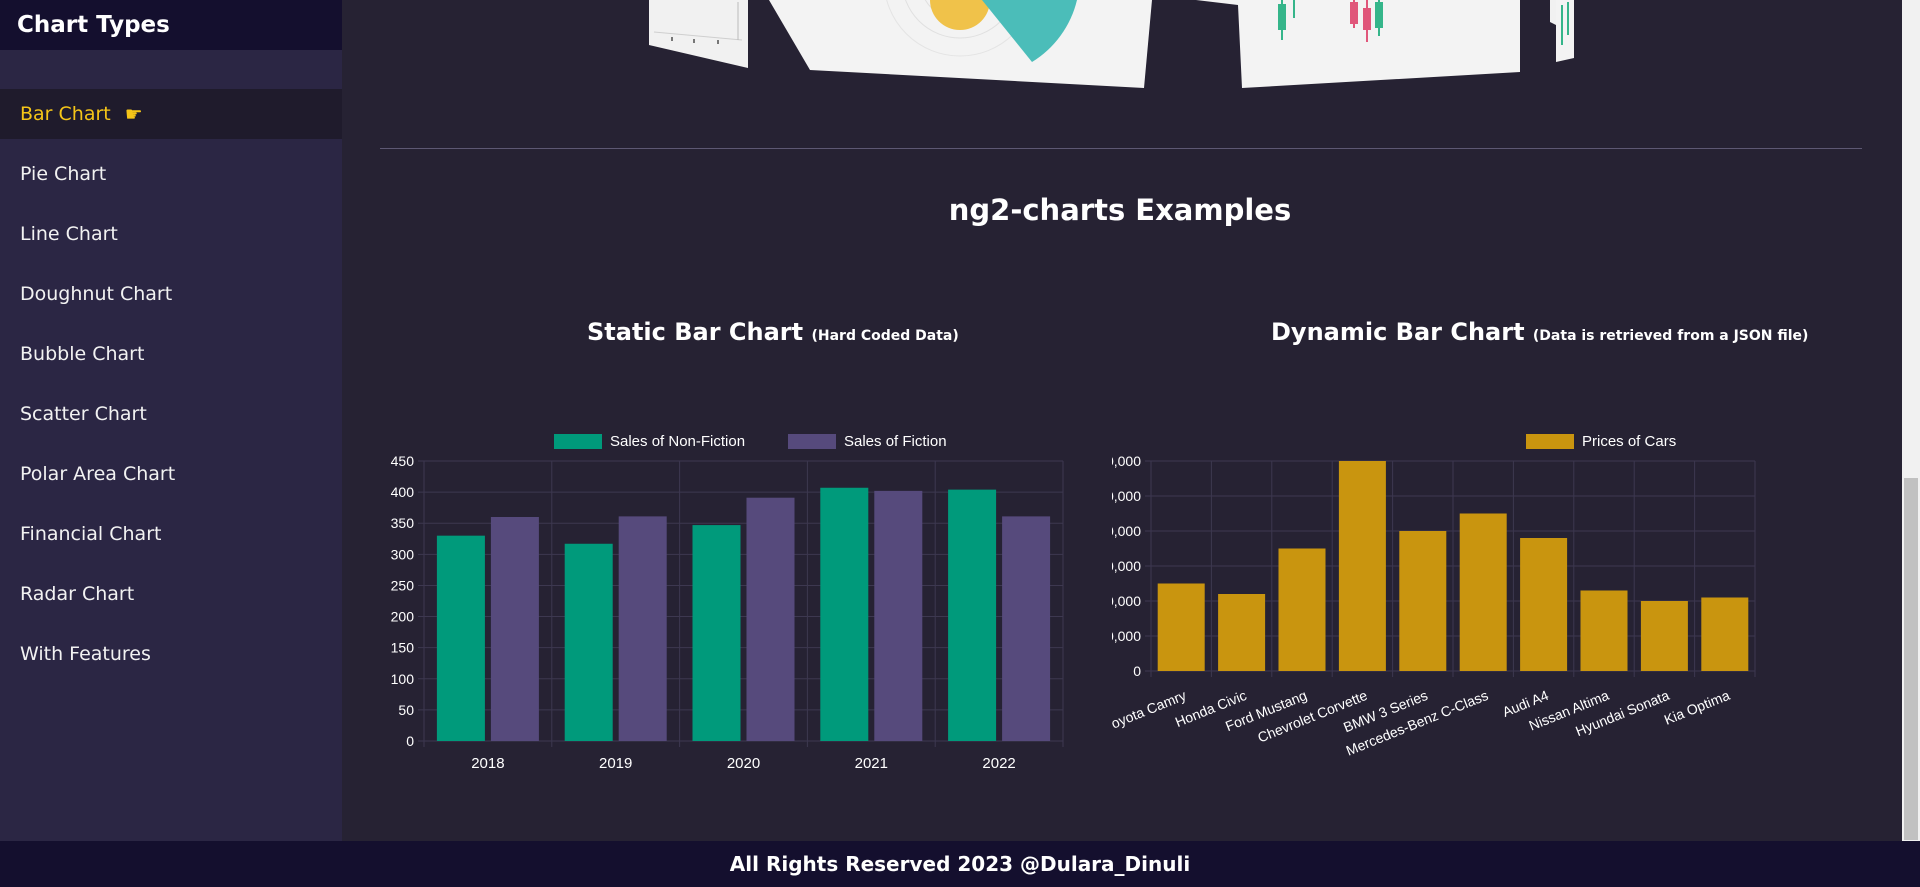 Image resolution: width=1920 pixels, height=887 pixels. I want to click on y-tick-label: 10,000, so click(1126, 636).